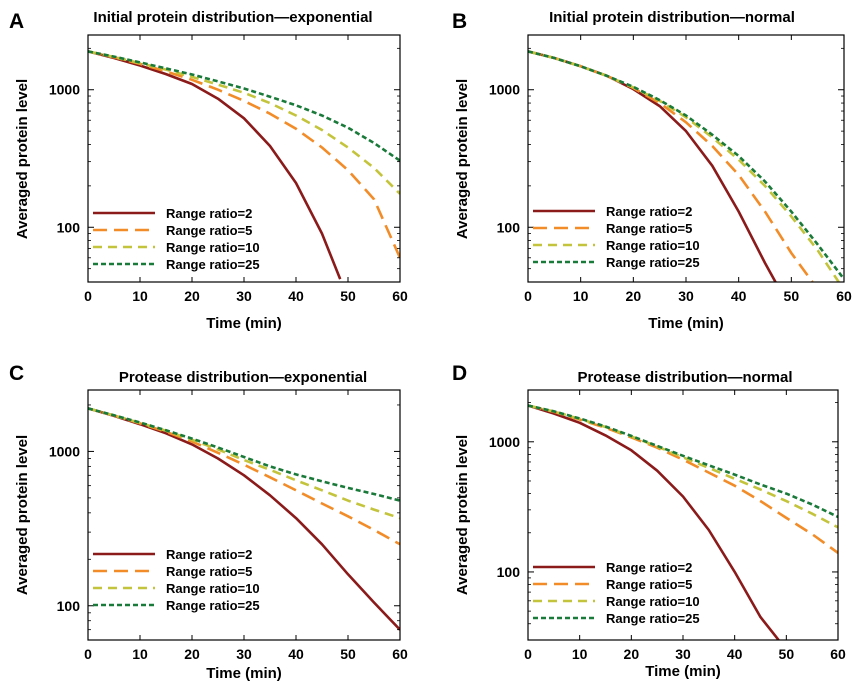 The height and width of the screenshot is (684, 854). I want to click on panel-title: Protease distribution—exponential, so click(243, 377).